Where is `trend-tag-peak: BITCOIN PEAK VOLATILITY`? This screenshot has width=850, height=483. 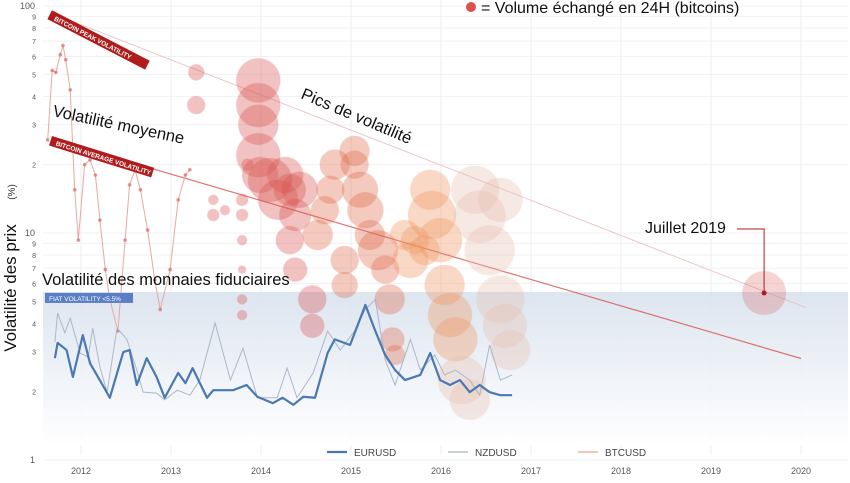 trend-tag-peak: BITCOIN PEAK VOLATILITY is located at coordinates (98, 40).